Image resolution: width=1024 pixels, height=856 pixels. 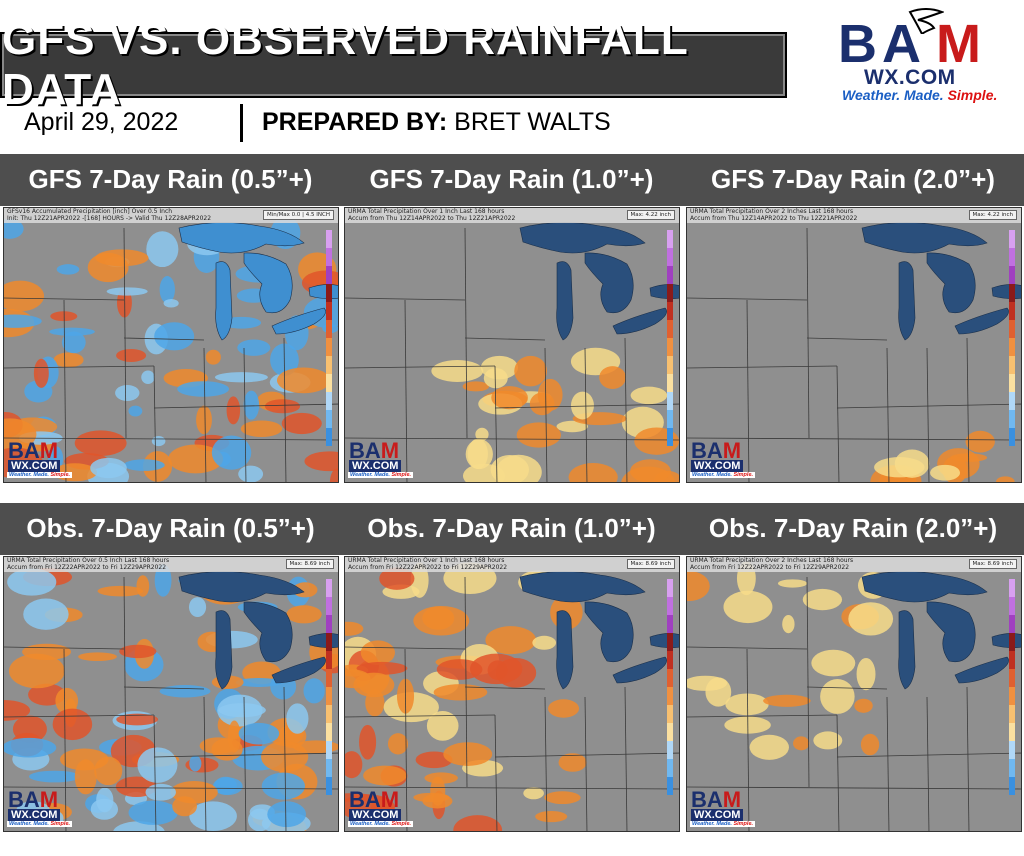 What do you see at coordinates (650, 215) in the screenshot?
I see `max-value-box: Max: 4.22 inch` at bounding box center [650, 215].